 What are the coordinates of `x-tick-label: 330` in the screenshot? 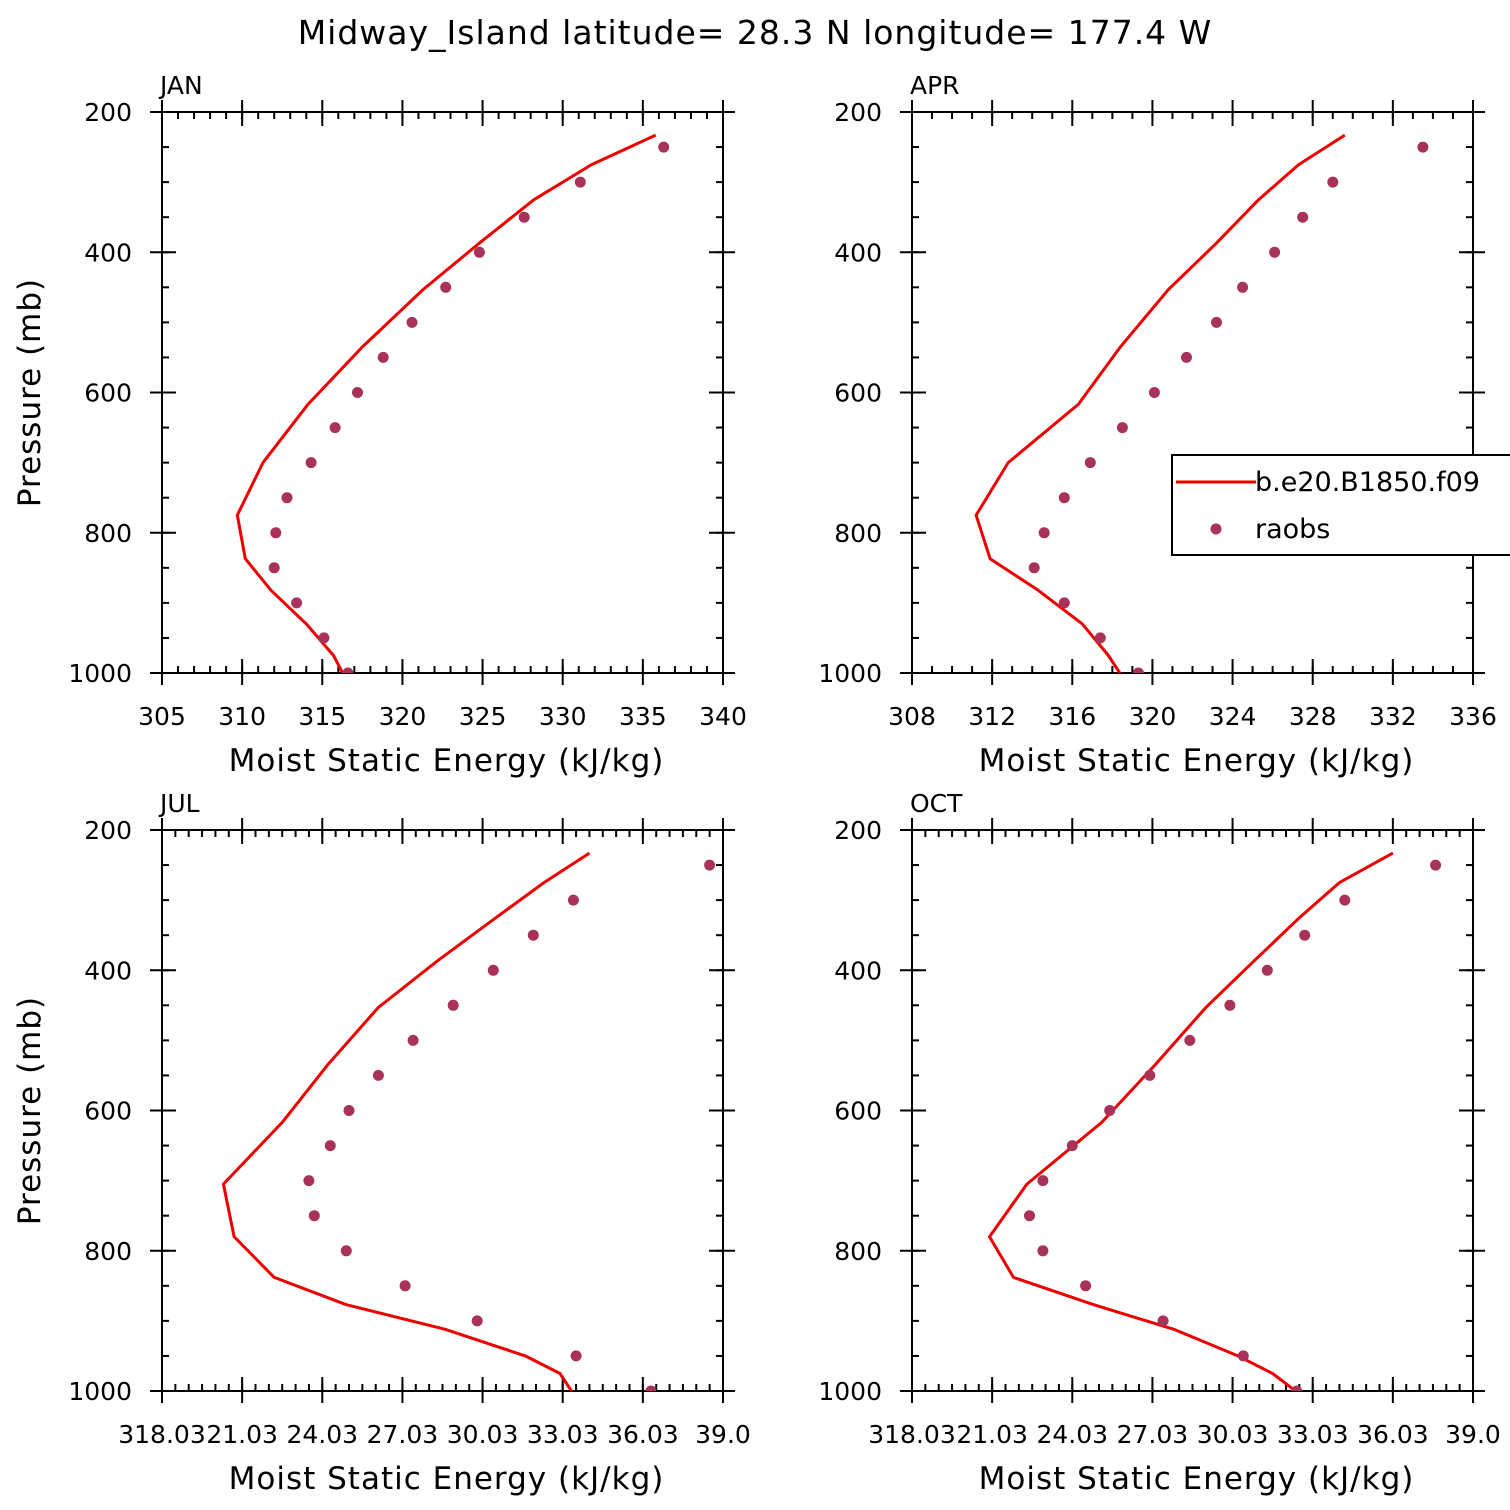 It's located at (563, 716).